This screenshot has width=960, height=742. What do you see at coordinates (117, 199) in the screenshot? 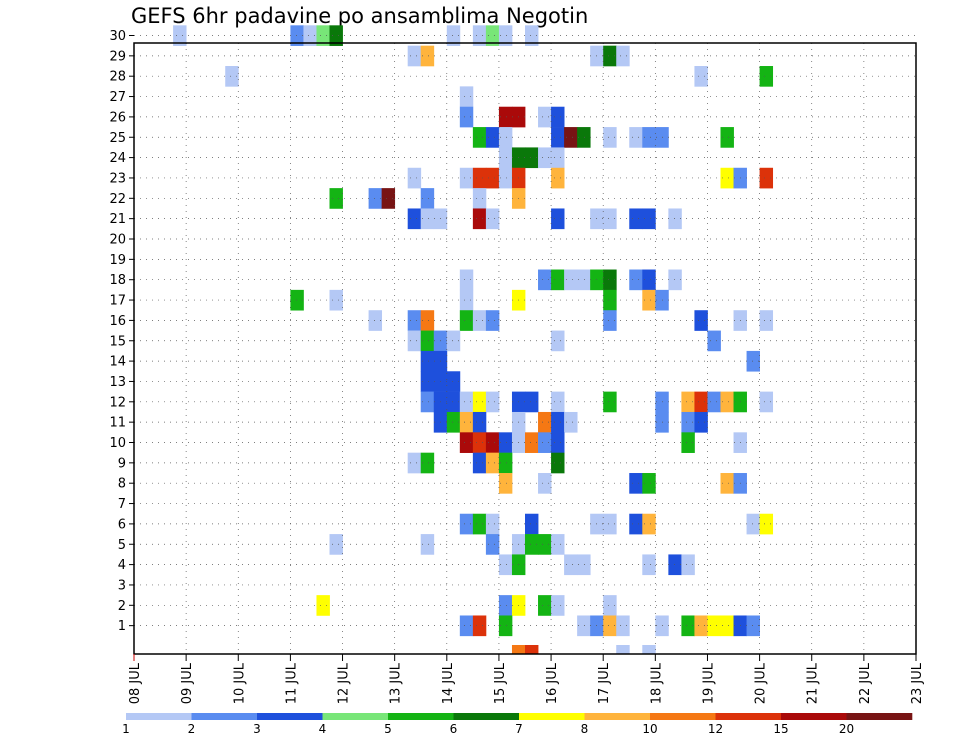
I see `y-tick-label: 22` at bounding box center [117, 199].